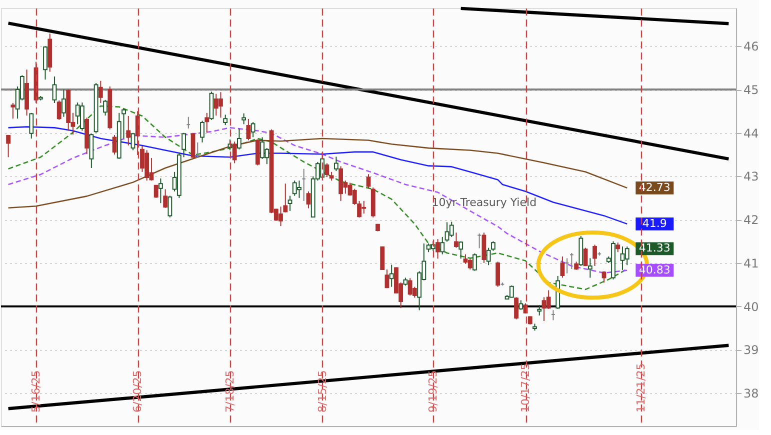  I want to click on data-label: 42.73, so click(654, 187).